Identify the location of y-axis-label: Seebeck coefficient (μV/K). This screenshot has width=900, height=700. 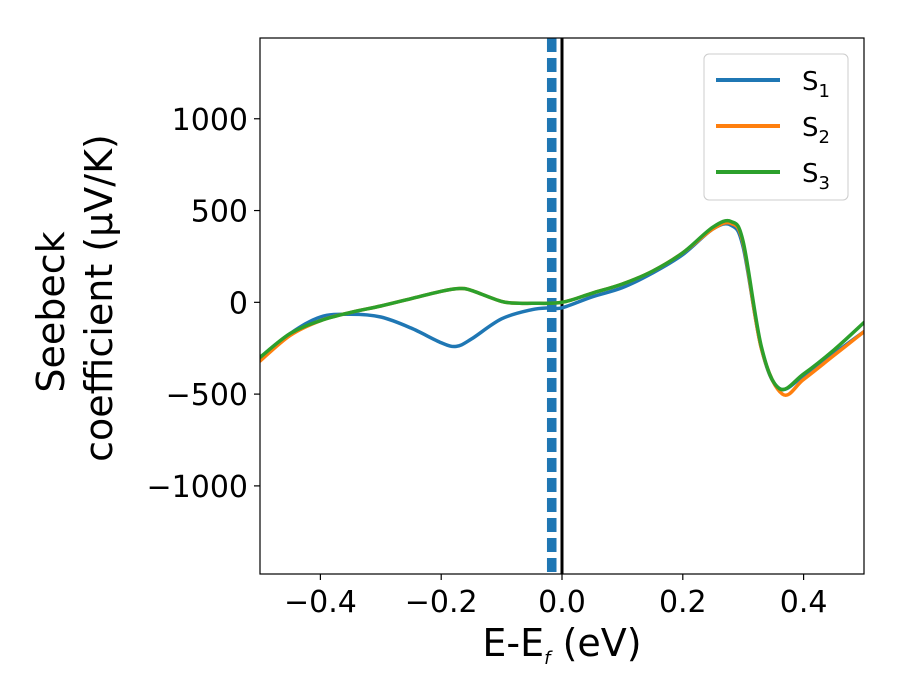
(75, 298).